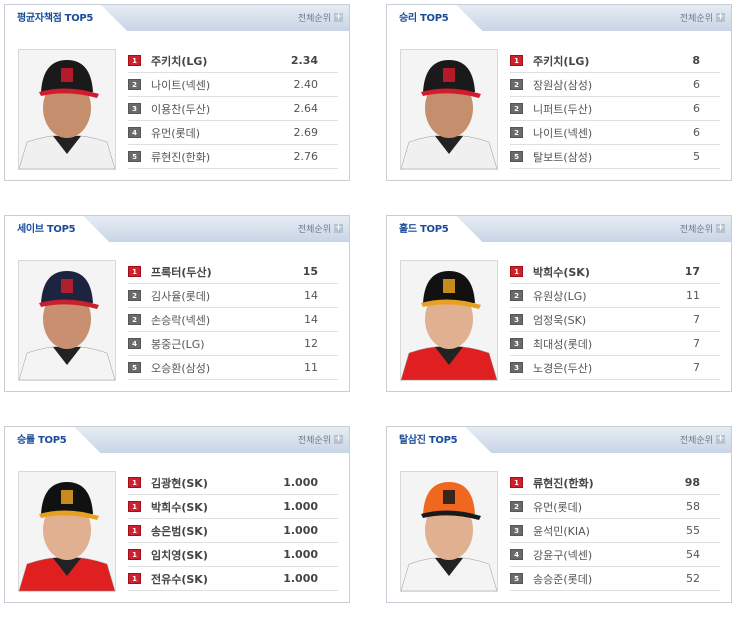 The height and width of the screenshot is (624, 738). Describe the element at coordinates (57, 229) in the screenshot. I see `panel-title-tab: 세이브 TOP5` at that location.